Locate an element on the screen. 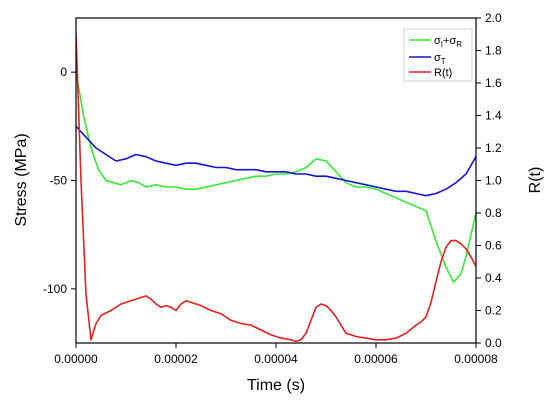 Image resolution: width=550 pixels, height=404 pixels. x-tick-label: 0.00004 is located at coordinates (276, 359).